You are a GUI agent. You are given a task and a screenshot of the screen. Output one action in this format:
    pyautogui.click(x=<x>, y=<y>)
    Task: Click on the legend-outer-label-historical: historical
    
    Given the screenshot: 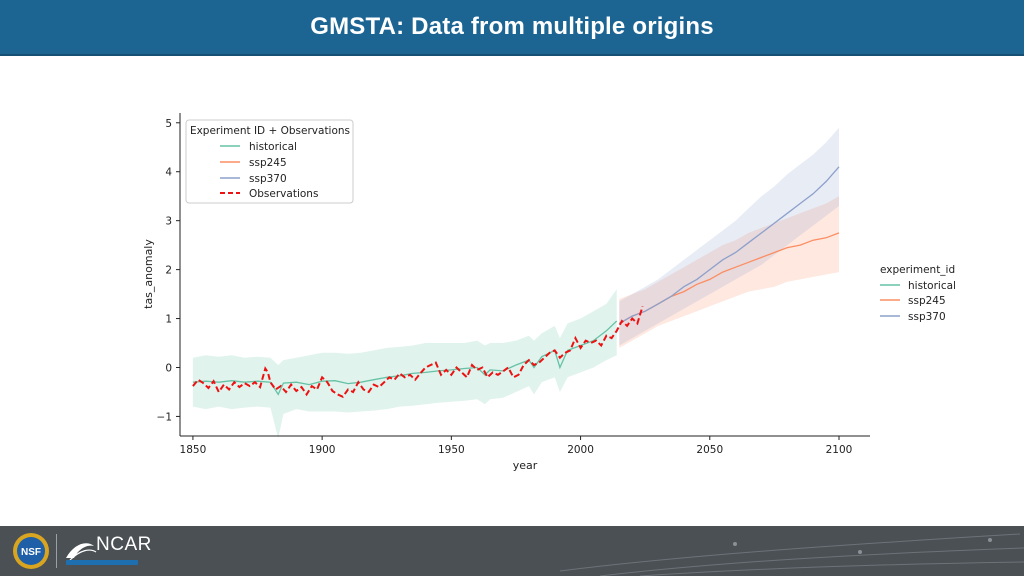 What is the action you would take?
    pyautogui.click(x=932, y=286)
    